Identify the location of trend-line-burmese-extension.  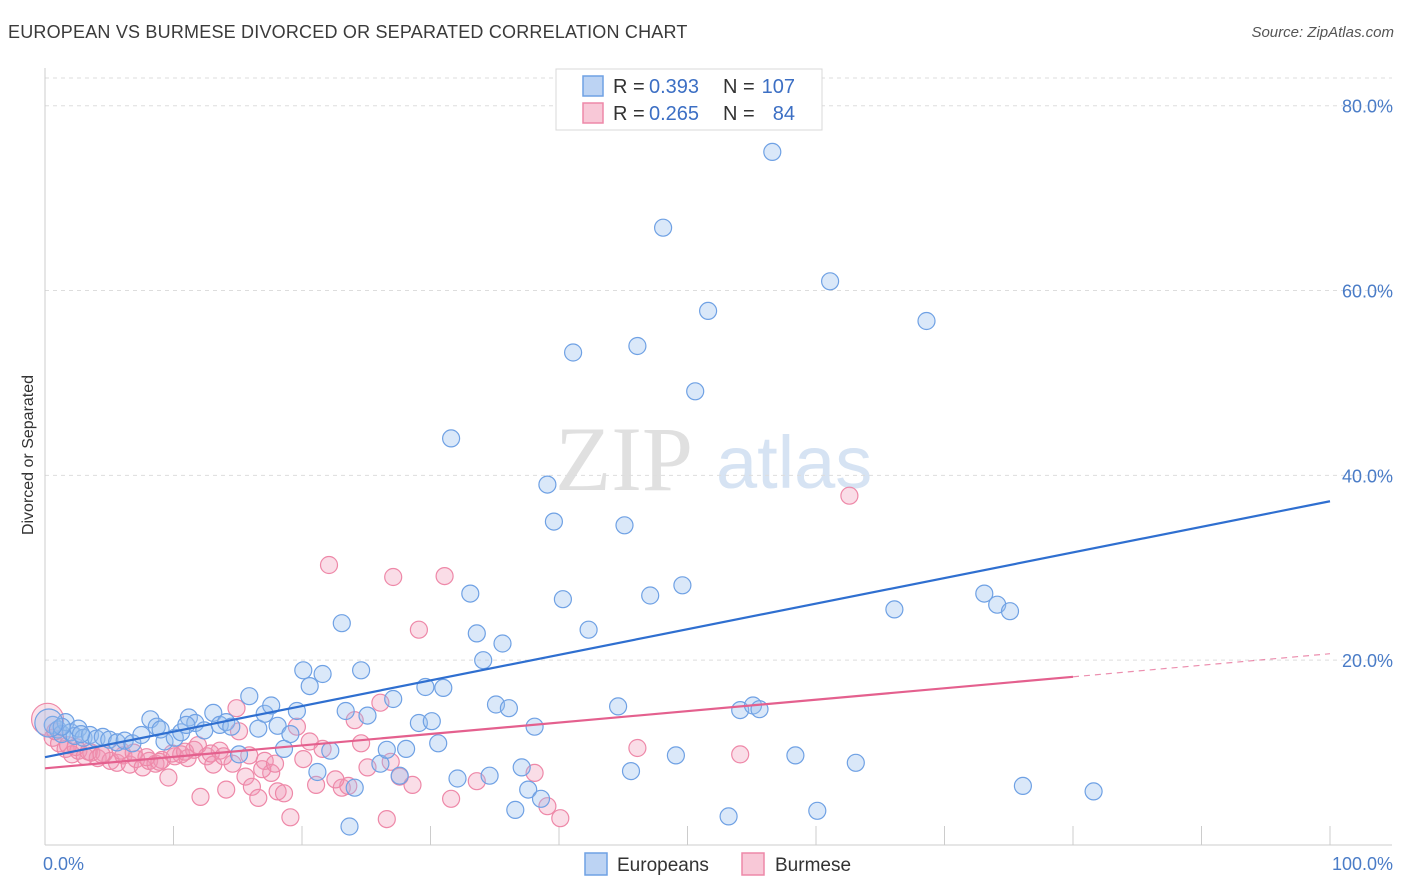
(1201, 665).